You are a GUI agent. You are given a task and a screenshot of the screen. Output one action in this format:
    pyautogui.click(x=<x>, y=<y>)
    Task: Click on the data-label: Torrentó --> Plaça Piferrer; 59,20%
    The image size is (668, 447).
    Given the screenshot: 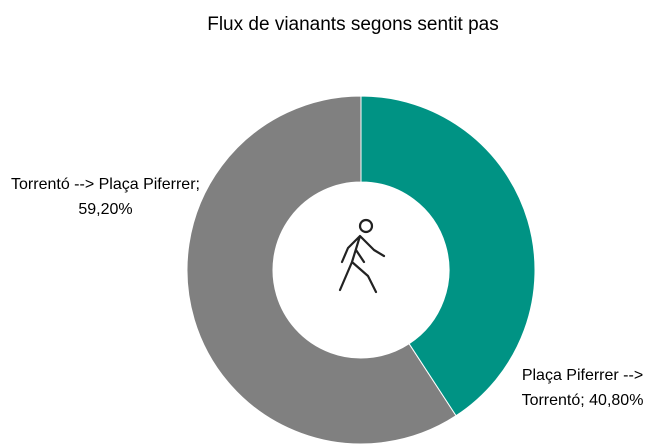 What is the action you would take?
    pyautogui.click(x=105, y=197)
    